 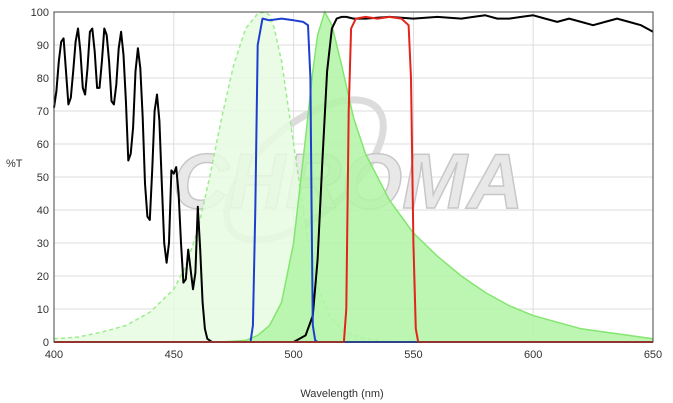 I want to click on y-tick-label-80: 80, so click(x=43, y=79).